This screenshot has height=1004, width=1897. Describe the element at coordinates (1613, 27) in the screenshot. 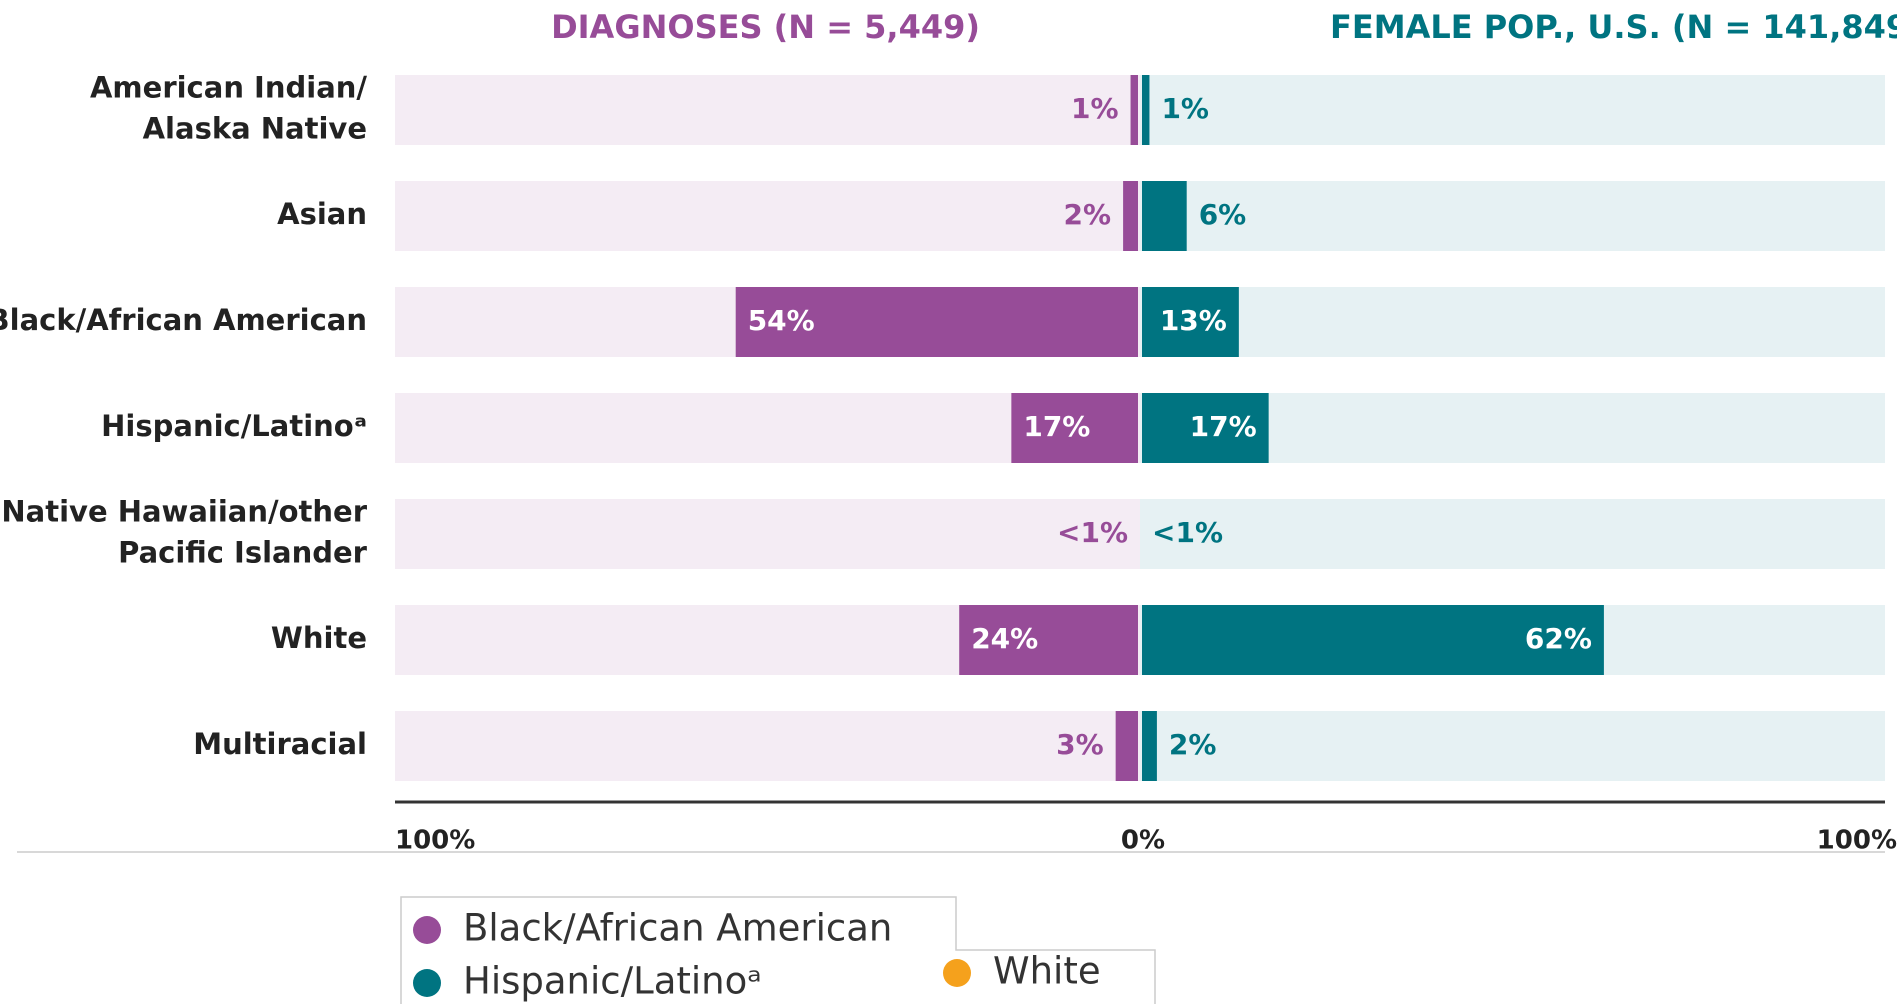

I see `series-header: FEMALE POP., U.S. (N = 141,849,607)` at that location.